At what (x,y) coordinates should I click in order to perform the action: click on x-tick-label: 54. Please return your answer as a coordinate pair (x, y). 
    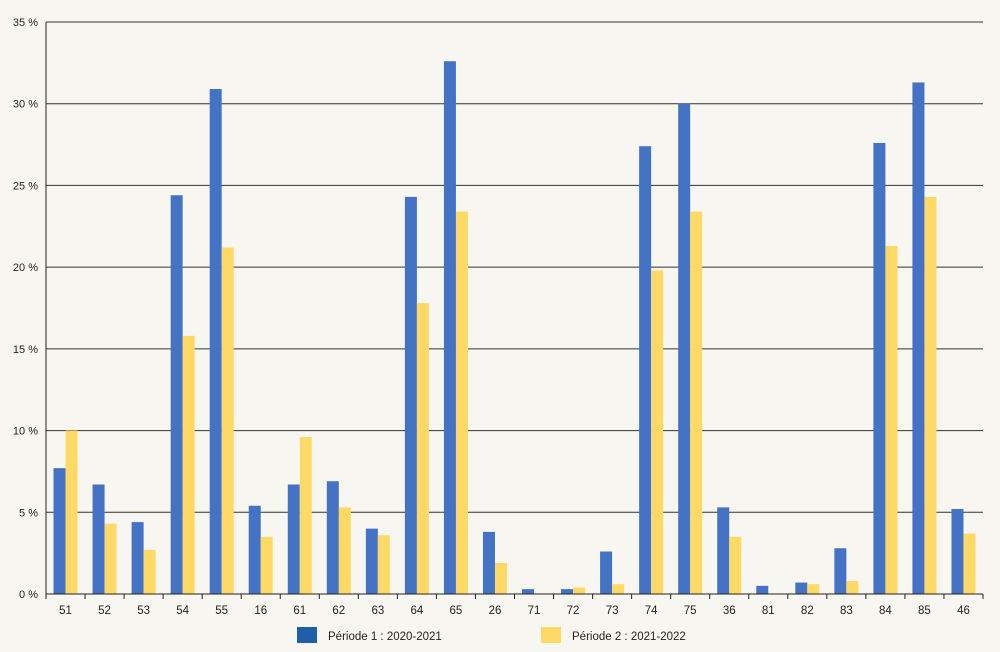
    Looking at the image, I should click on (182, 611).